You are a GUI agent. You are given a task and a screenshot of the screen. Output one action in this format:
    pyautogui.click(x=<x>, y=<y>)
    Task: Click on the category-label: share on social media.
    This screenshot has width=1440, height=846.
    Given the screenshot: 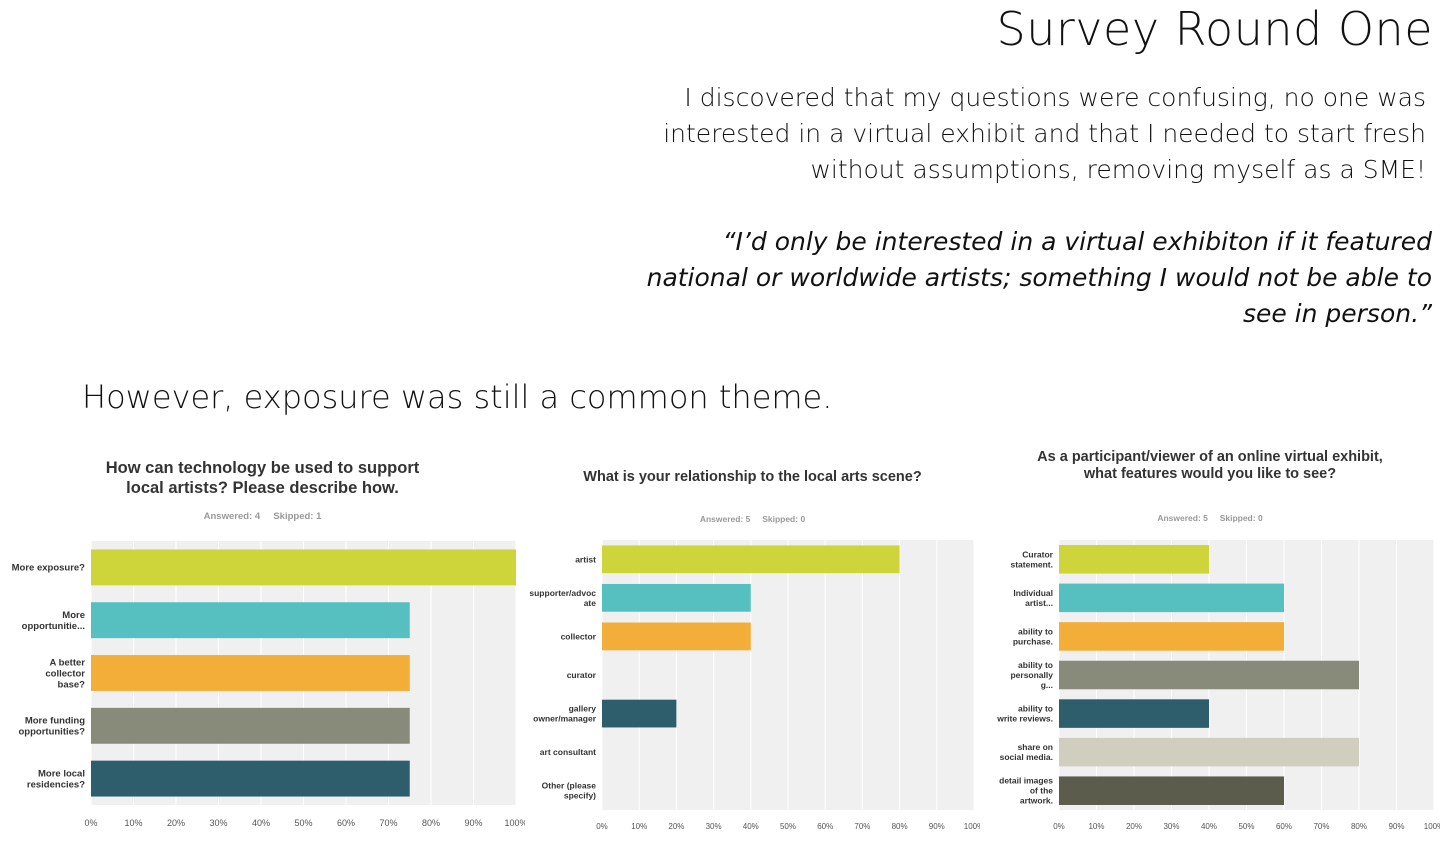 What is the action you would take?
    pyautogui.click(x=1026, y=752)
    